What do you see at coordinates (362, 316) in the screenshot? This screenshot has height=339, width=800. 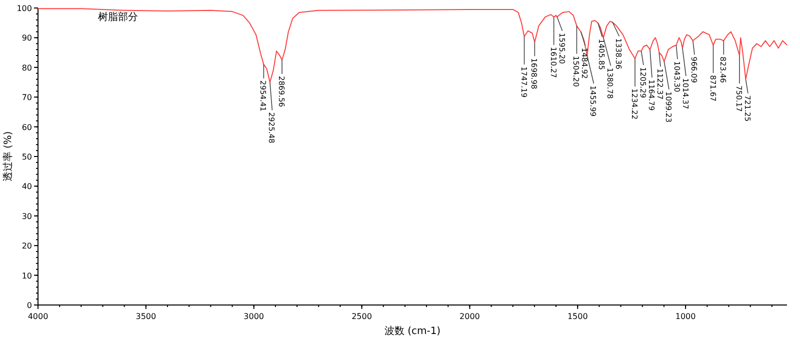 I see `x-tick-label: 2500` at bounding box center [362, 316].